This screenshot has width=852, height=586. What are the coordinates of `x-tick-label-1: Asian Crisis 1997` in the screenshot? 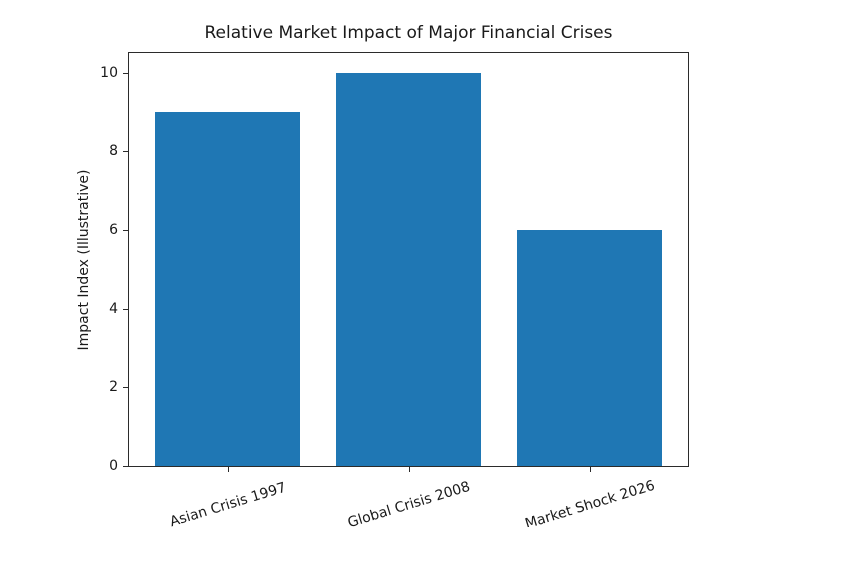 It's located at (227, 503).